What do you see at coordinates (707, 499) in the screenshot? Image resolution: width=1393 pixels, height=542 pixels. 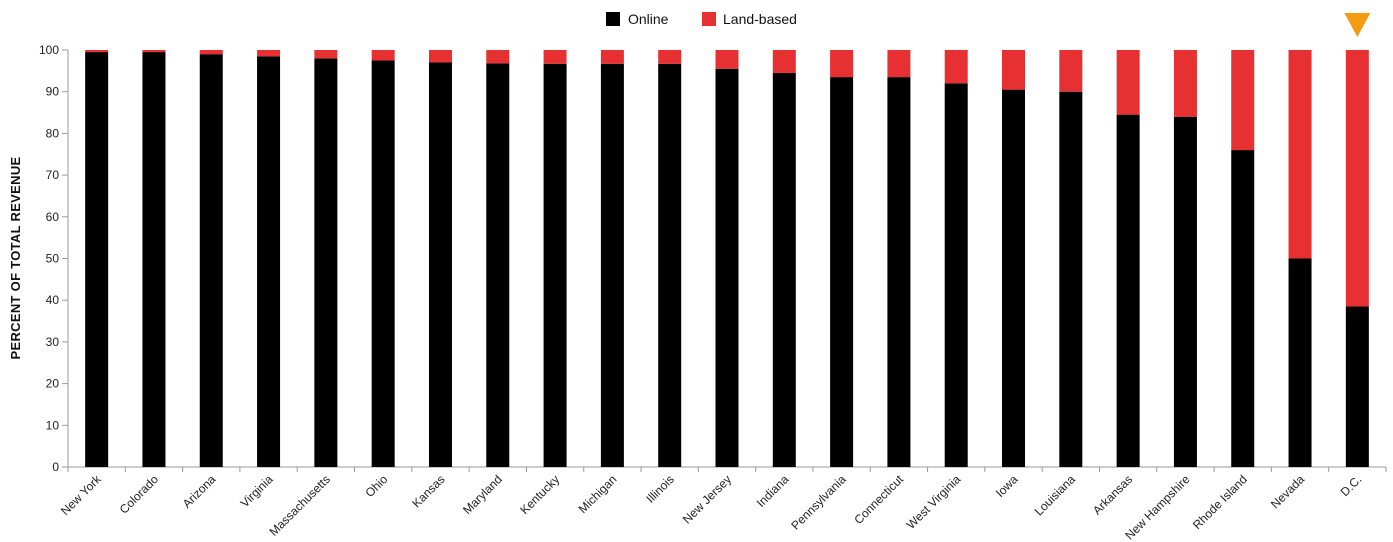 I see `x-tick-label: New Jersey` at bounding box center [707, 499].